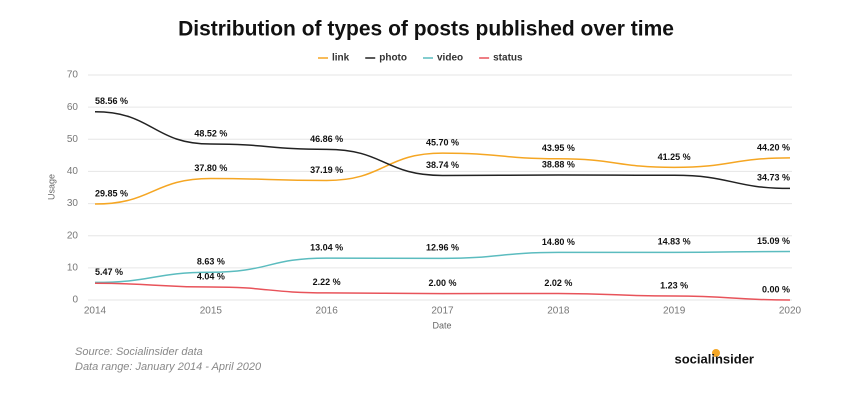 This screenshot has height=401, width=852. I want to click on data-label: 29.85 %, so click(111, 193).